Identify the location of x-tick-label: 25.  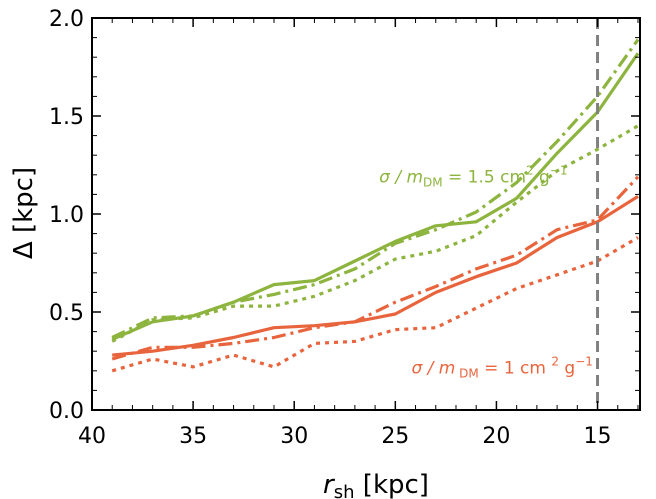
(395, 436).